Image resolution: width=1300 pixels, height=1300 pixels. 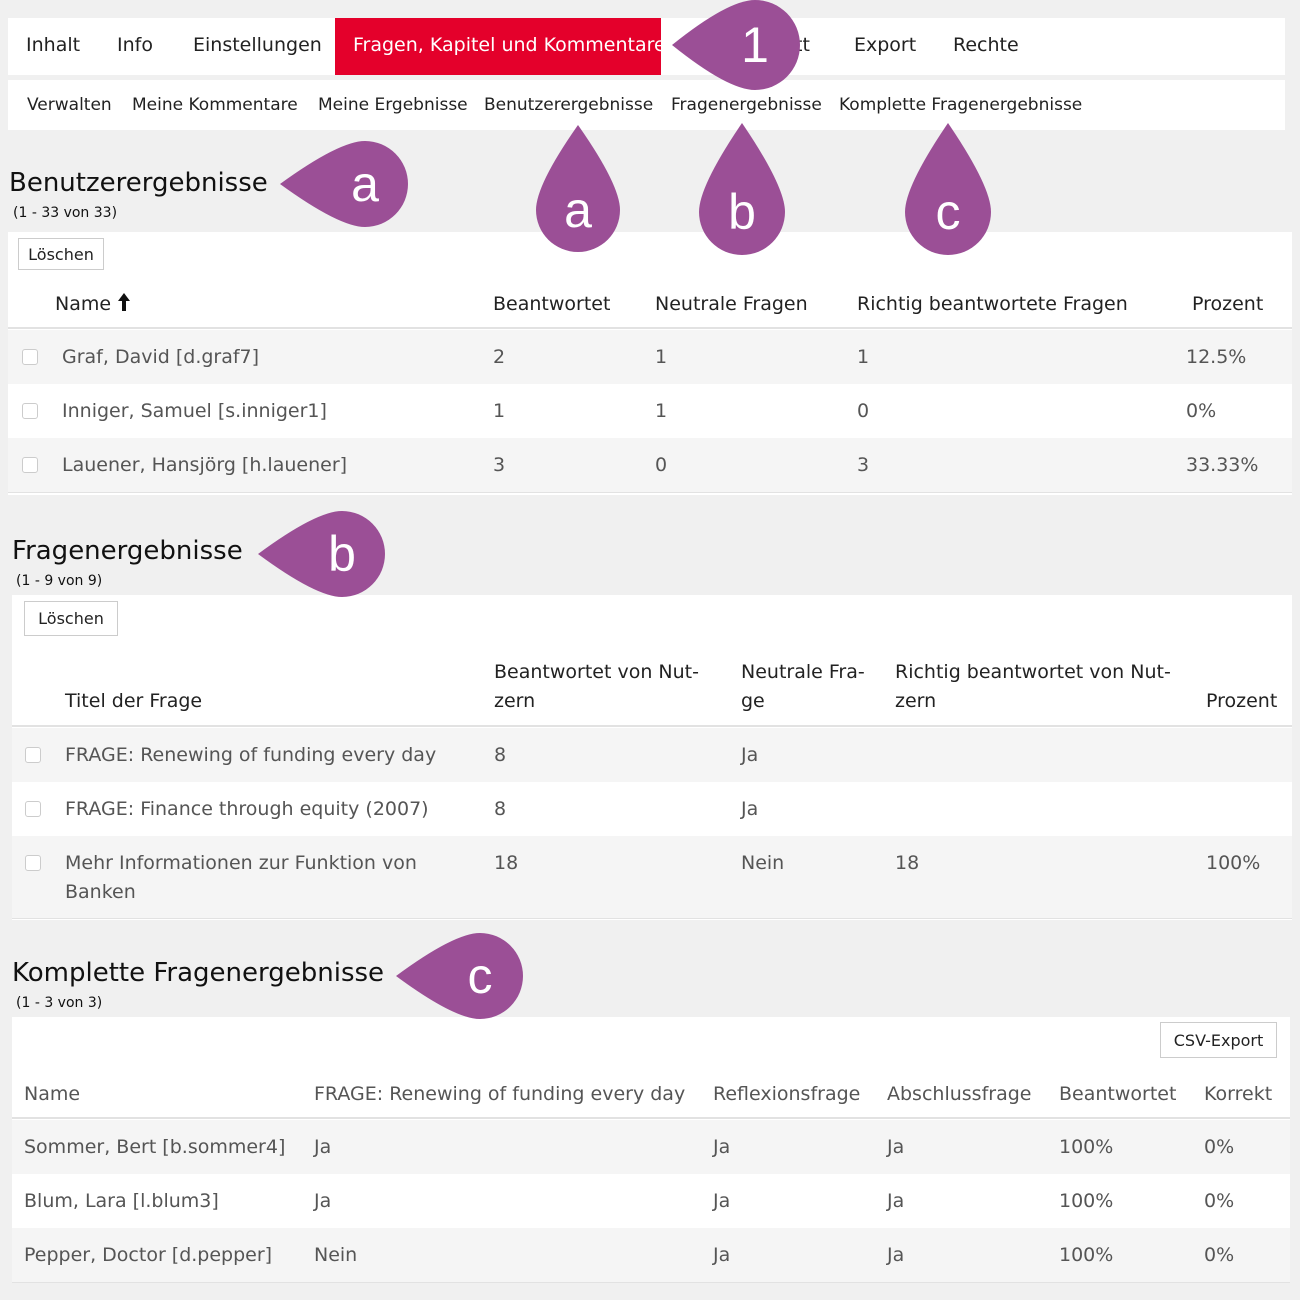 I want to click on column-header: Neutrale Fragen, so click(x=731, y=303).